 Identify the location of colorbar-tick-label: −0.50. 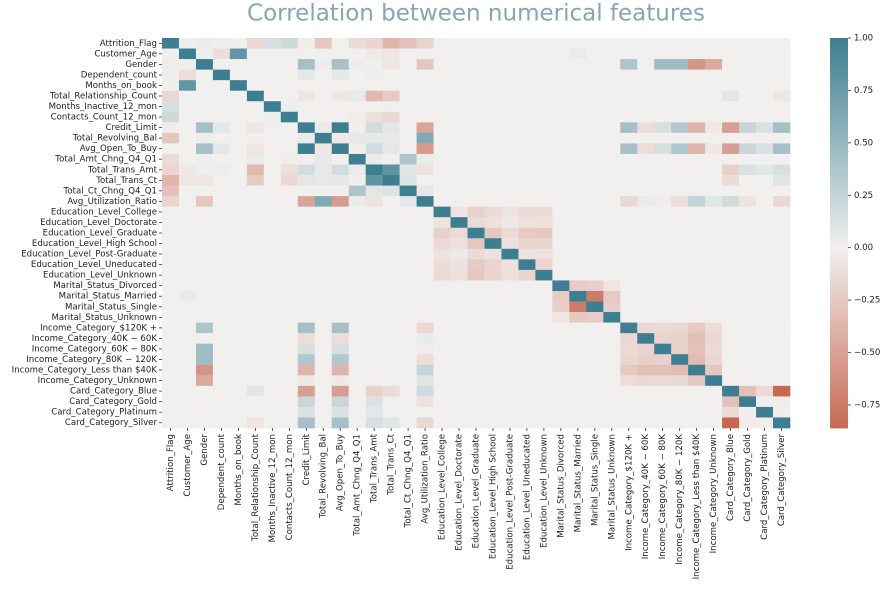
(867, 353).